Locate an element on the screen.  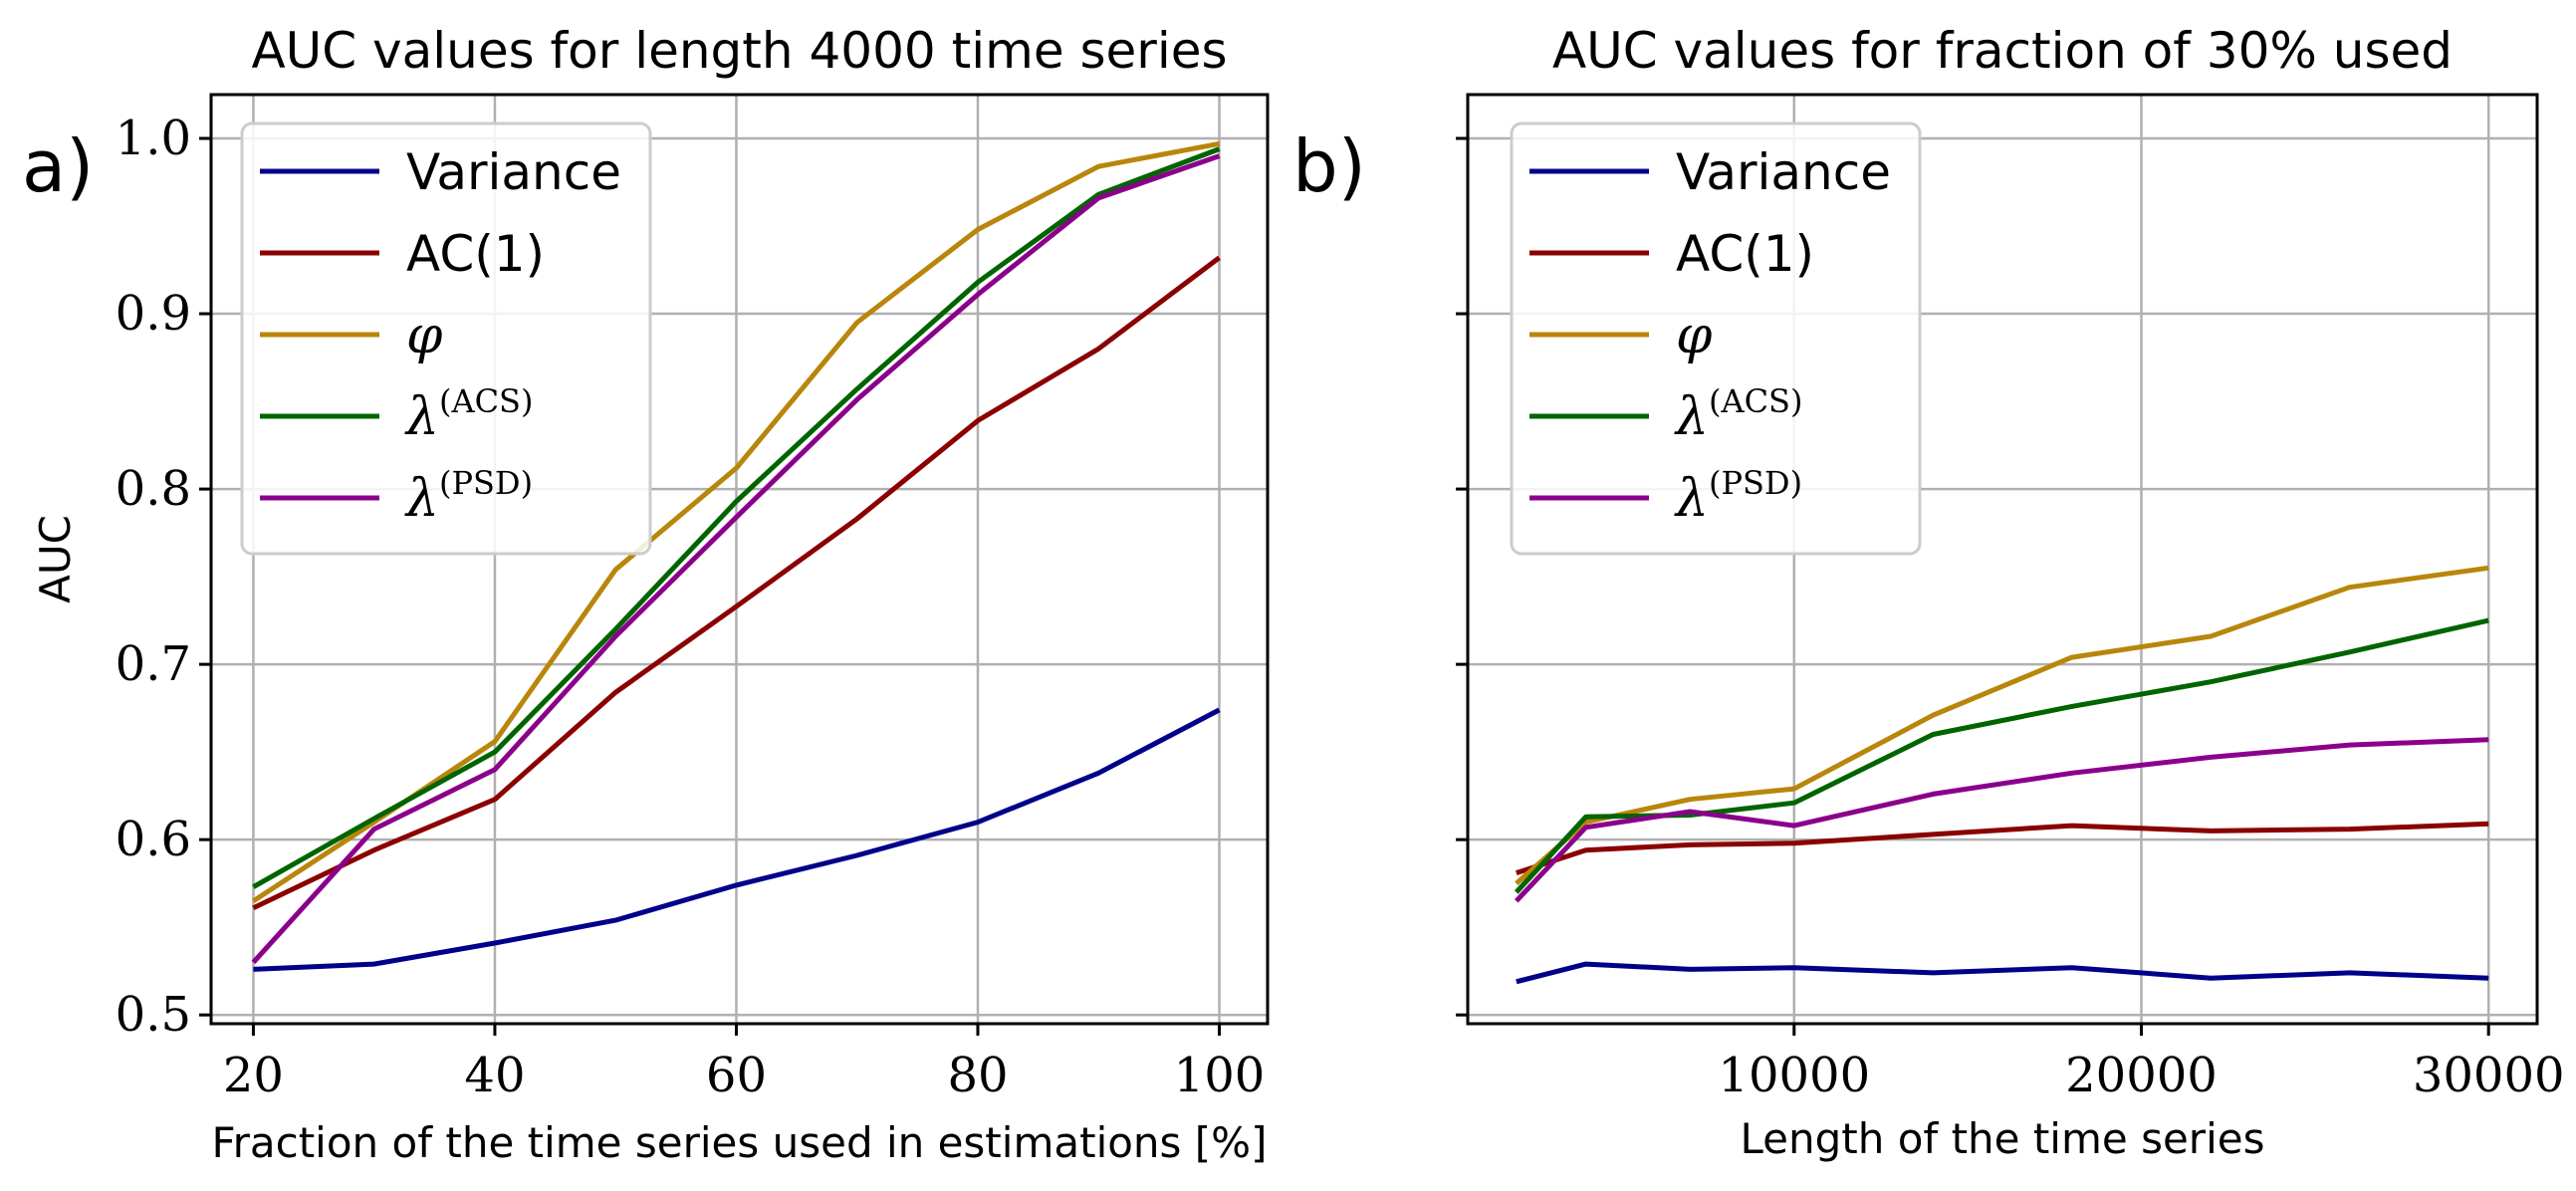
x-tick-label: 30000 is located at coordinates (2489, 1075).